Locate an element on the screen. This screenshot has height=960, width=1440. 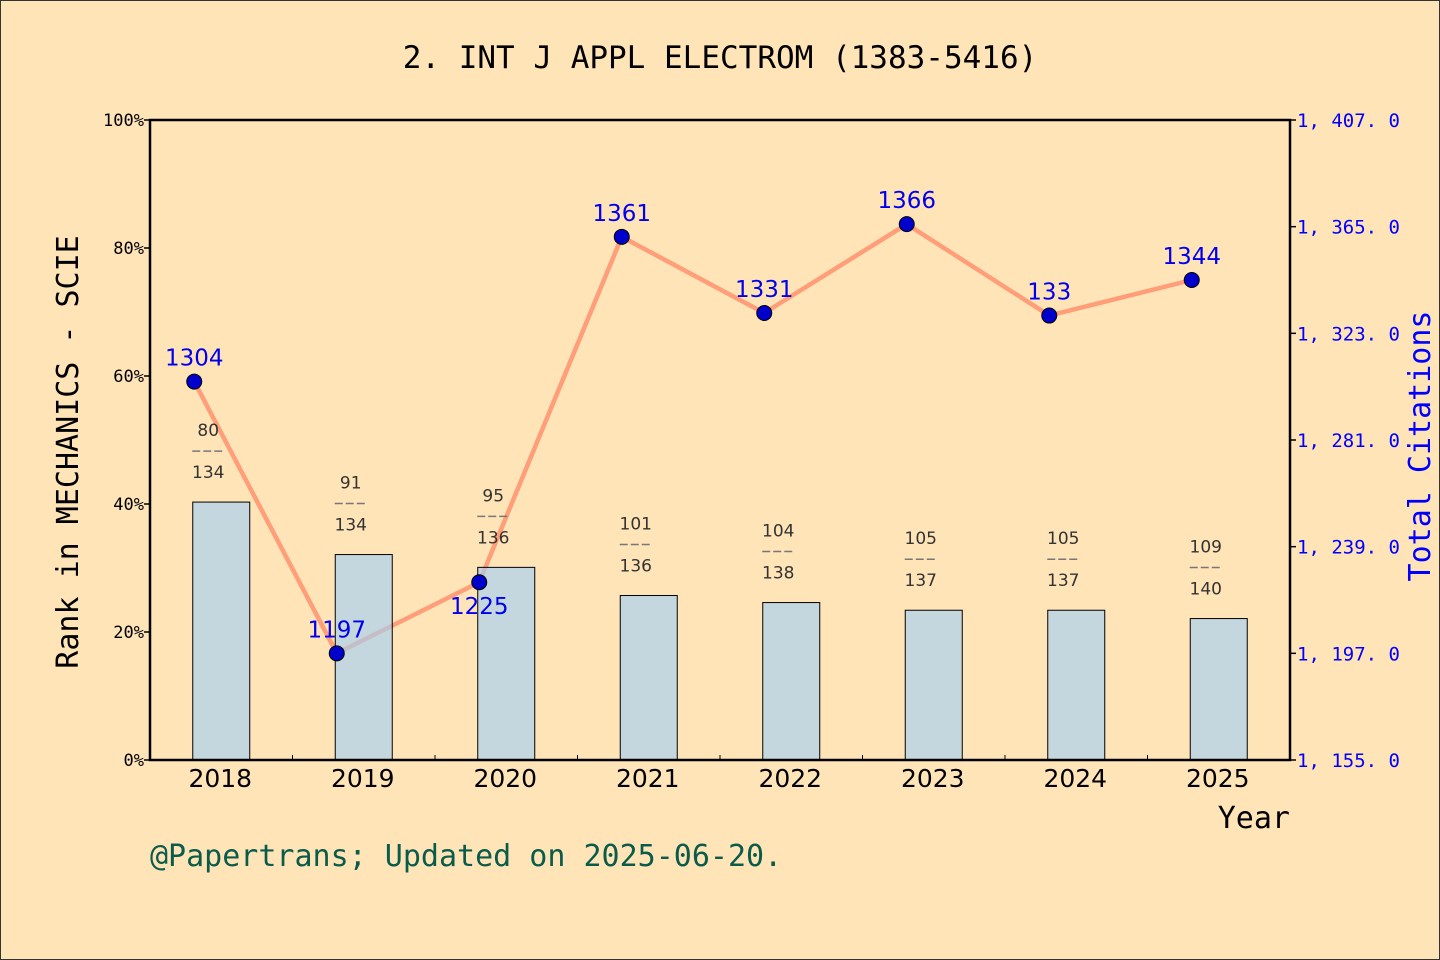
right-axis-tick-label: 1, 239. 0 is located at coordinates (1348, 548).